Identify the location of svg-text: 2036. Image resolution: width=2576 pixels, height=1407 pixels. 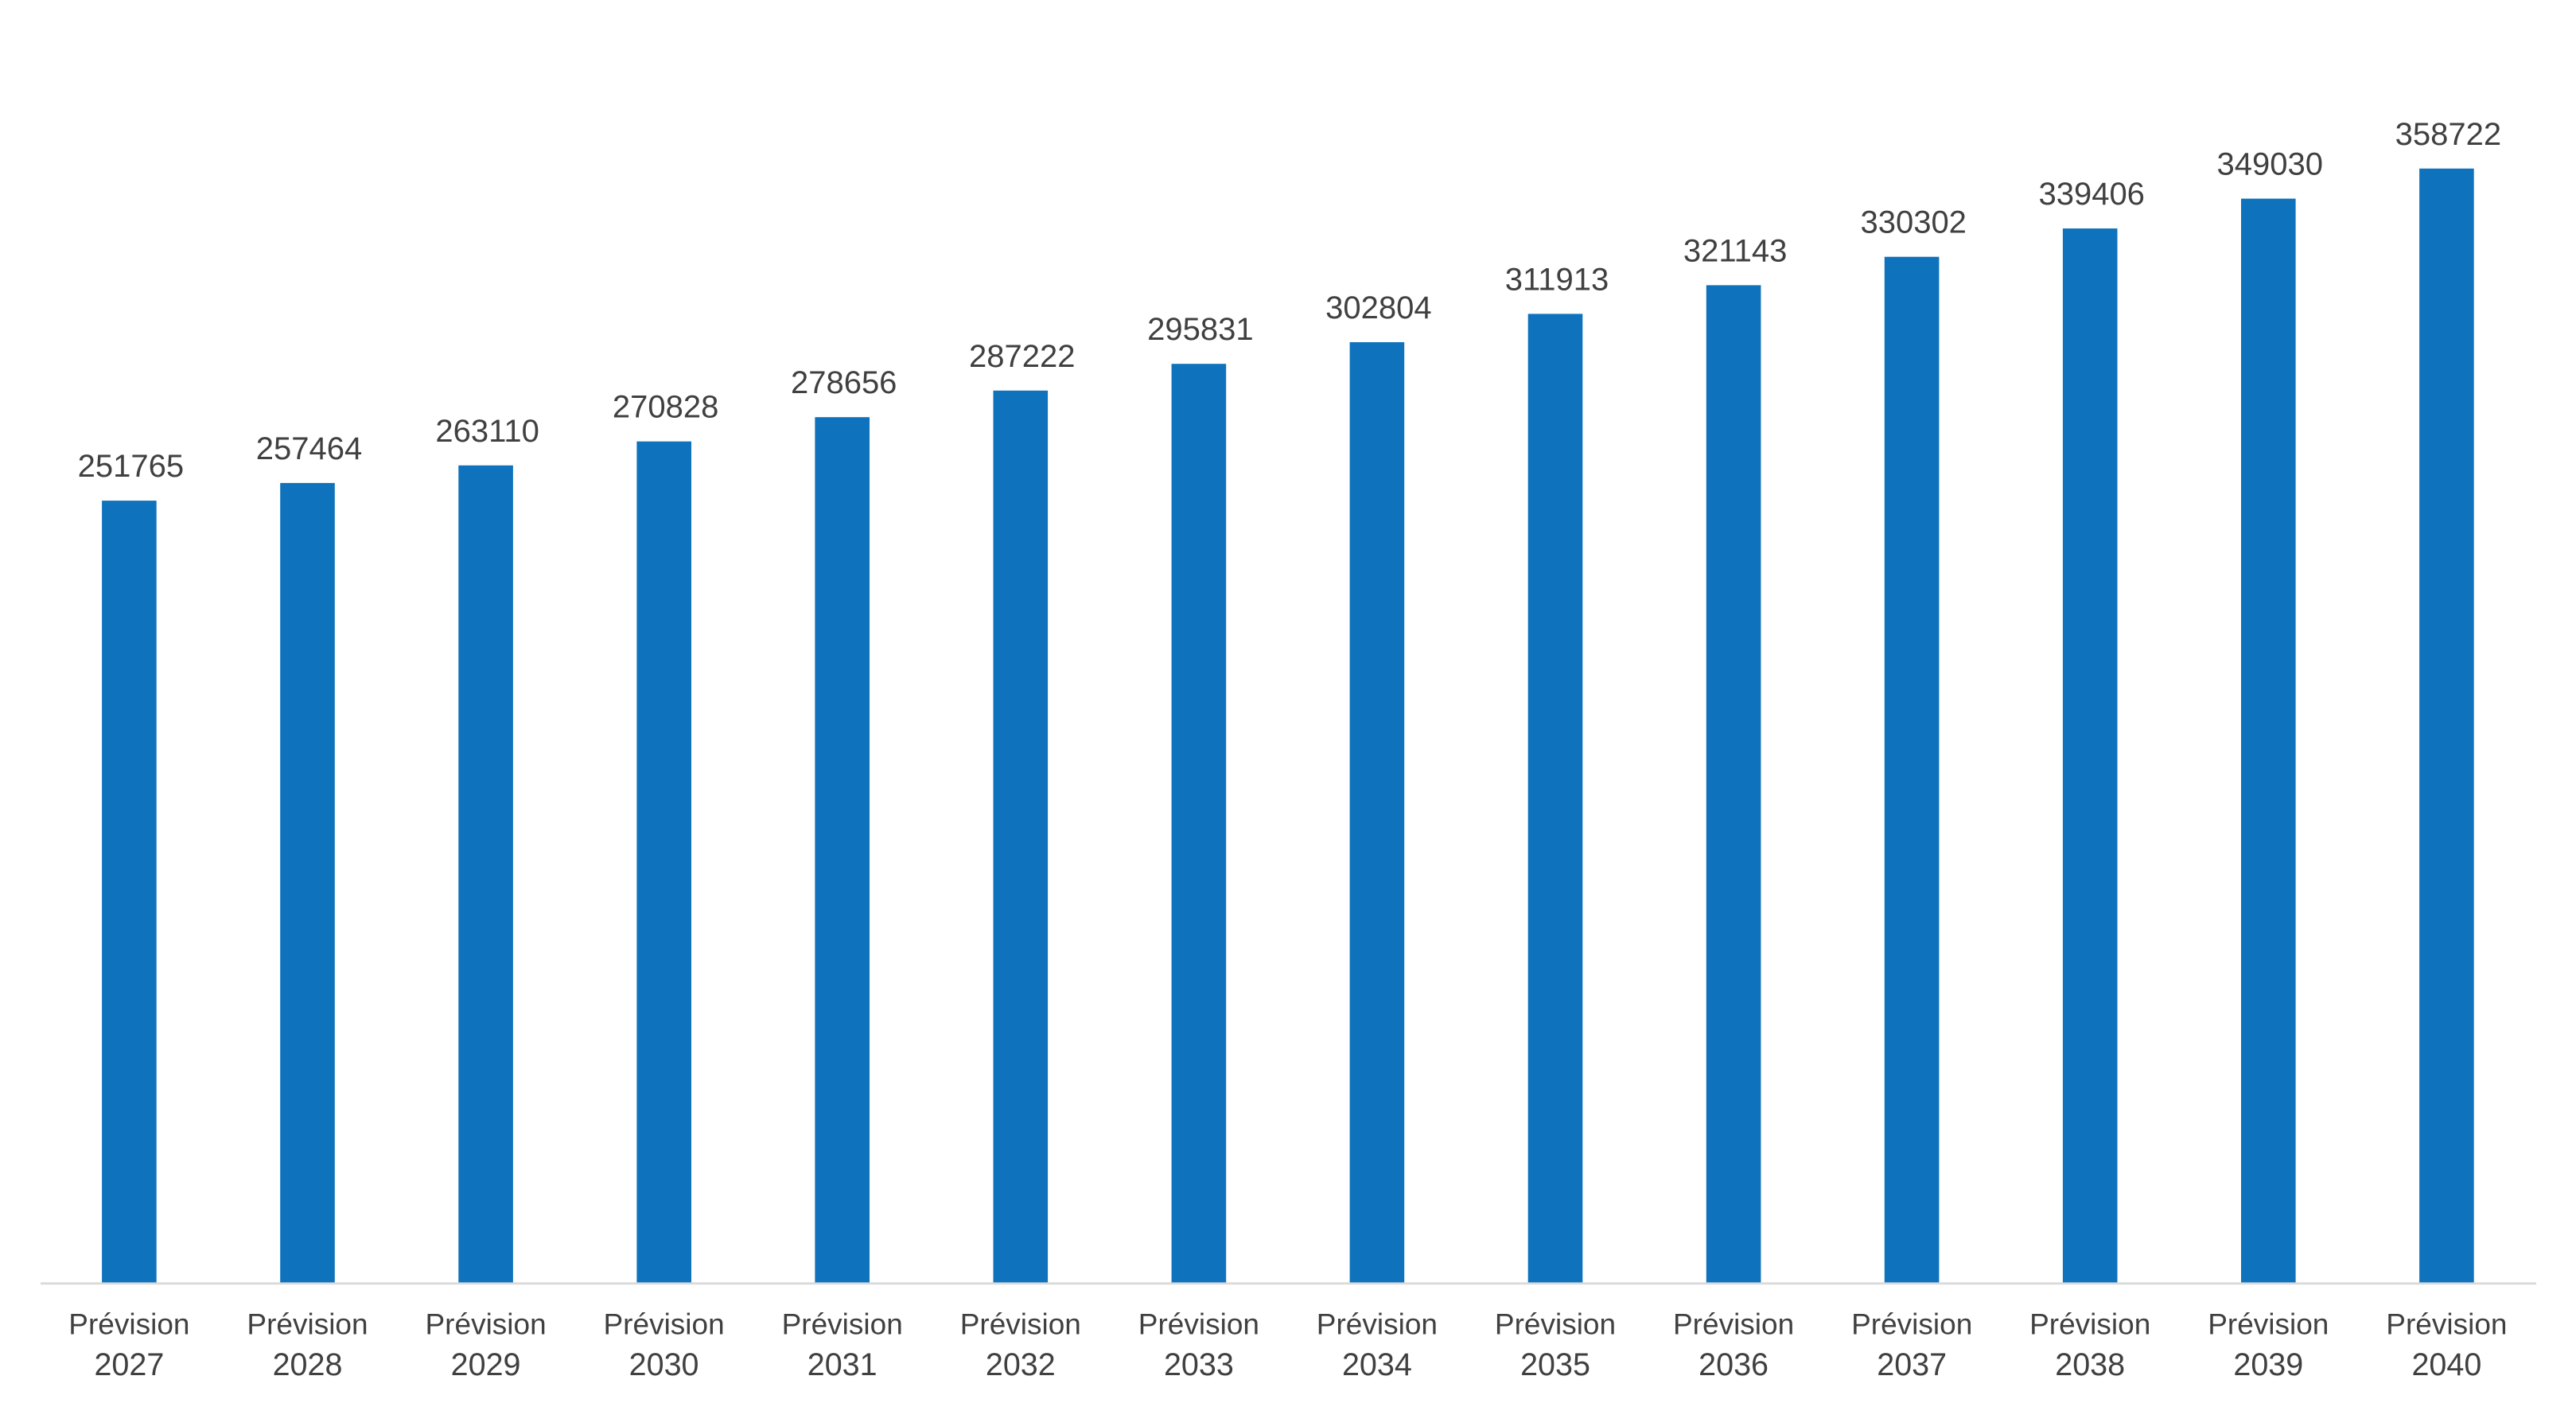
(1734, 1364).